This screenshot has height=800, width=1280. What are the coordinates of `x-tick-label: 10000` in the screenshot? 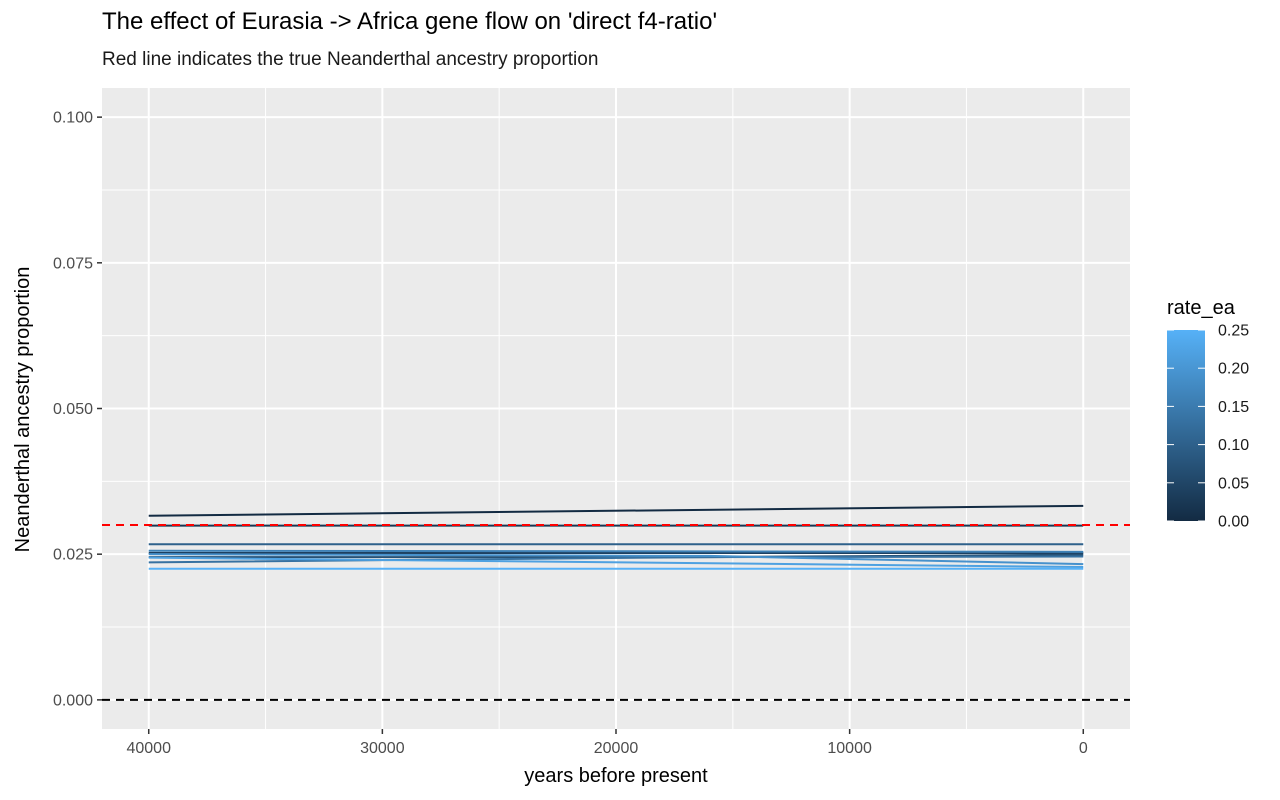 It's located at (849, 748).